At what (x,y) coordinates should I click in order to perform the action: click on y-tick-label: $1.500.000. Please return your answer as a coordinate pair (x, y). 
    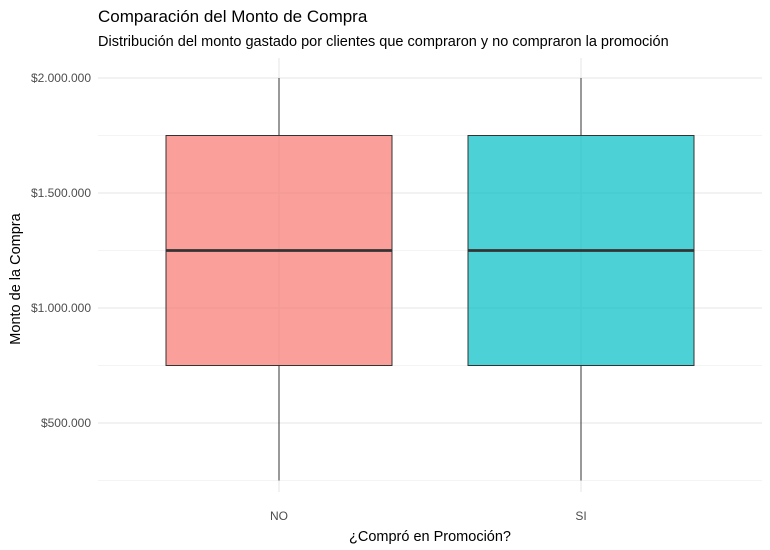
    Looking at the image, I should click on (61, 193).